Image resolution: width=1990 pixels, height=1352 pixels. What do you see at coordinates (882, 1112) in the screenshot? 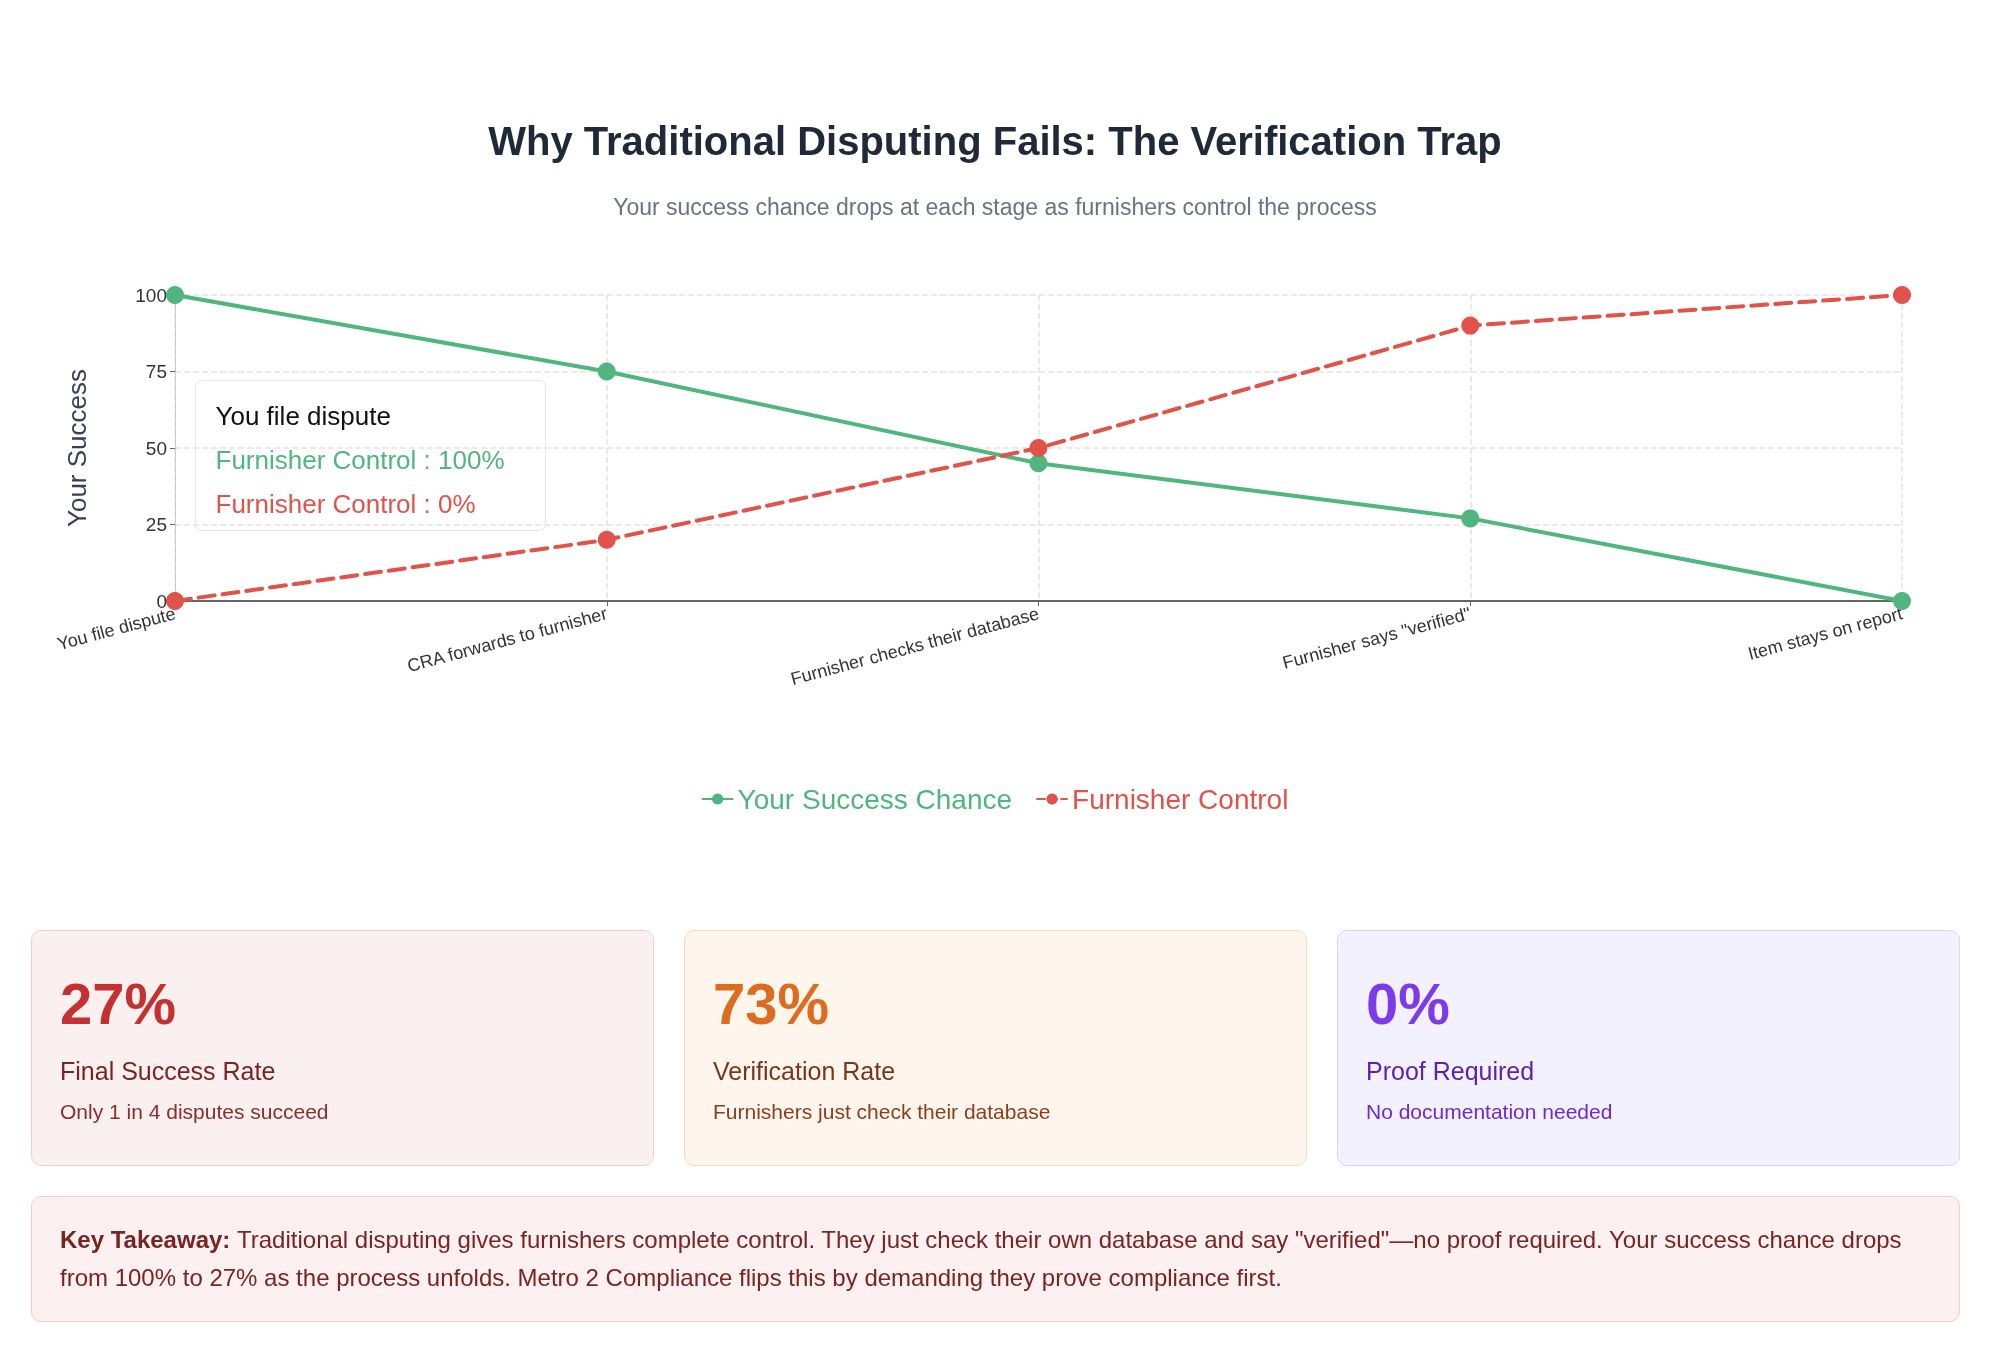
I see `text: Furnishers just check their database` at bounding box center [882, 1112].